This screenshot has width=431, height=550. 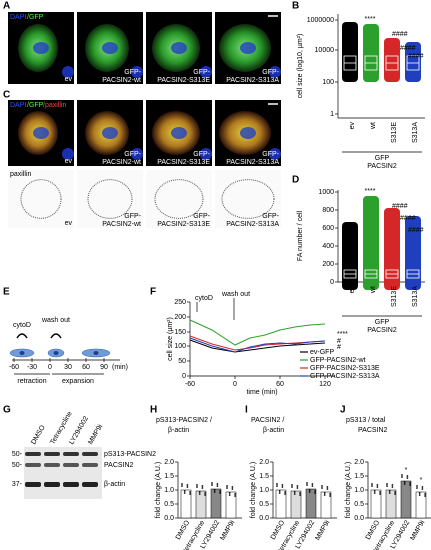 I want to click on axis-title: FA number / cell, so click(x=300, y=235).